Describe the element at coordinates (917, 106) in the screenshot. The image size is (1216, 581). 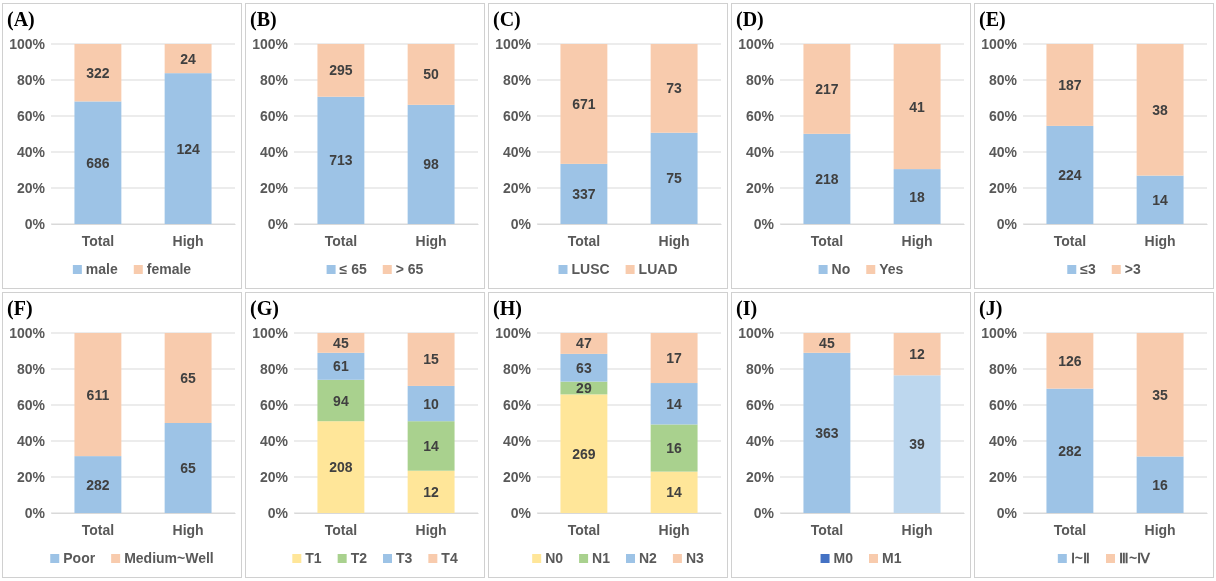
I see `annotation: 41` at that location.